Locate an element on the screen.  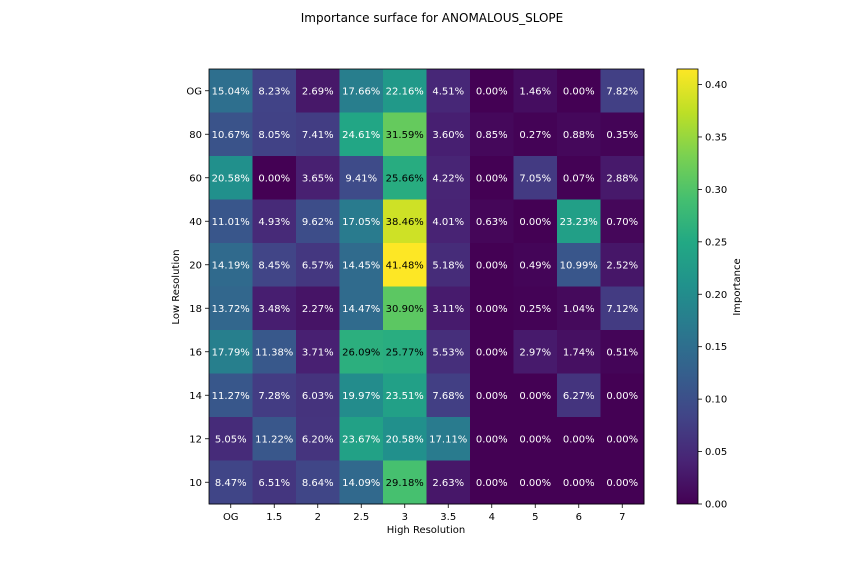
cell-value-label: 3.48% is located at coordinates (274, 309).